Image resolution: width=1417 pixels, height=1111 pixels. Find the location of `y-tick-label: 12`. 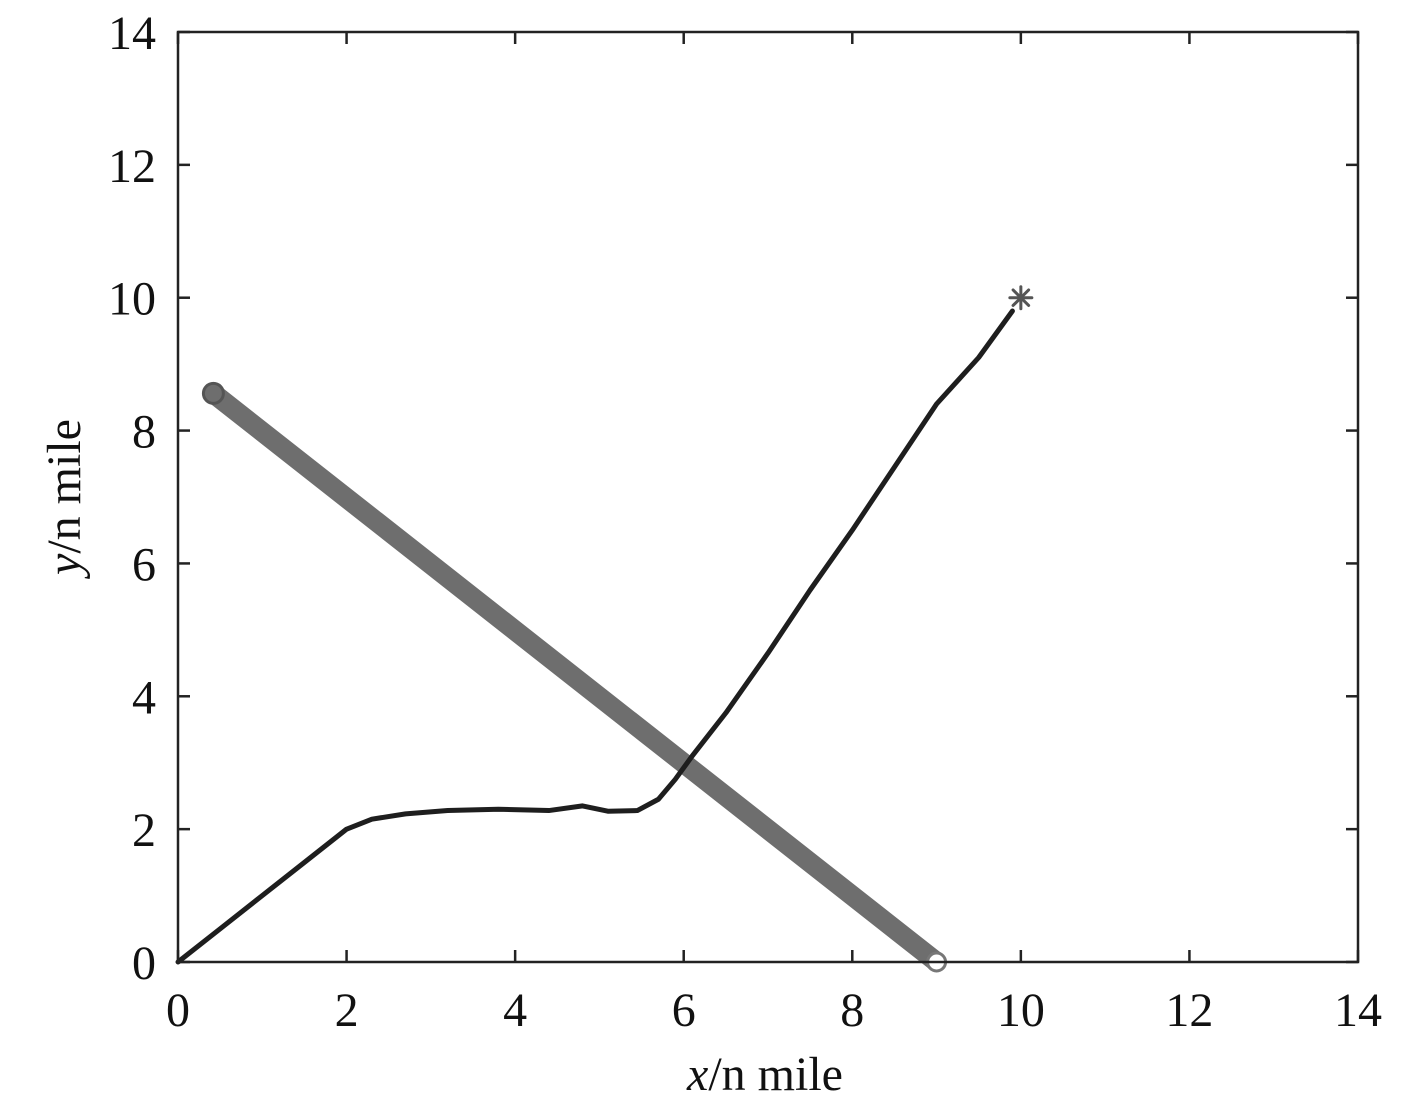

y-tick-label: 12 is located at coordinates (132, 166).